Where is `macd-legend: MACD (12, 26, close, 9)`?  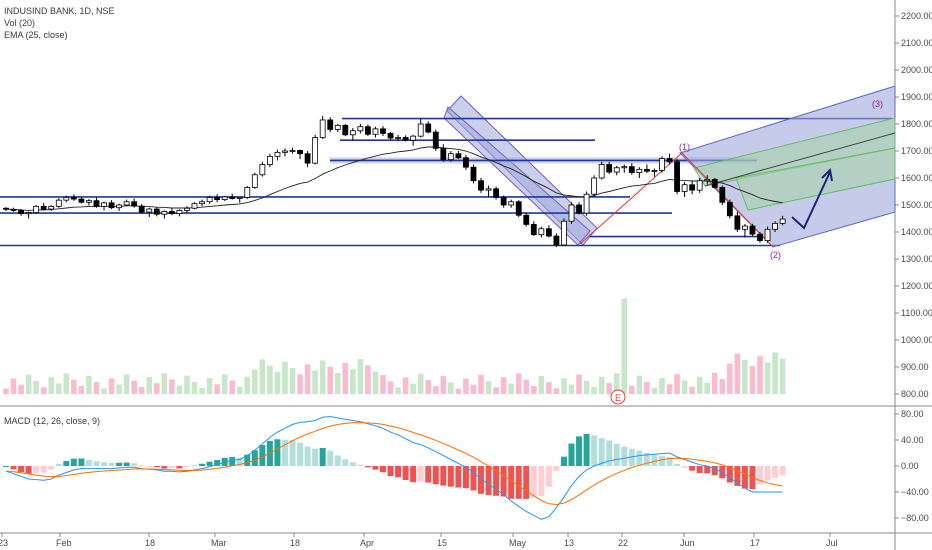 macd-legend: MACD (12, 26, close, 9) is located at coordinates (52, 421).